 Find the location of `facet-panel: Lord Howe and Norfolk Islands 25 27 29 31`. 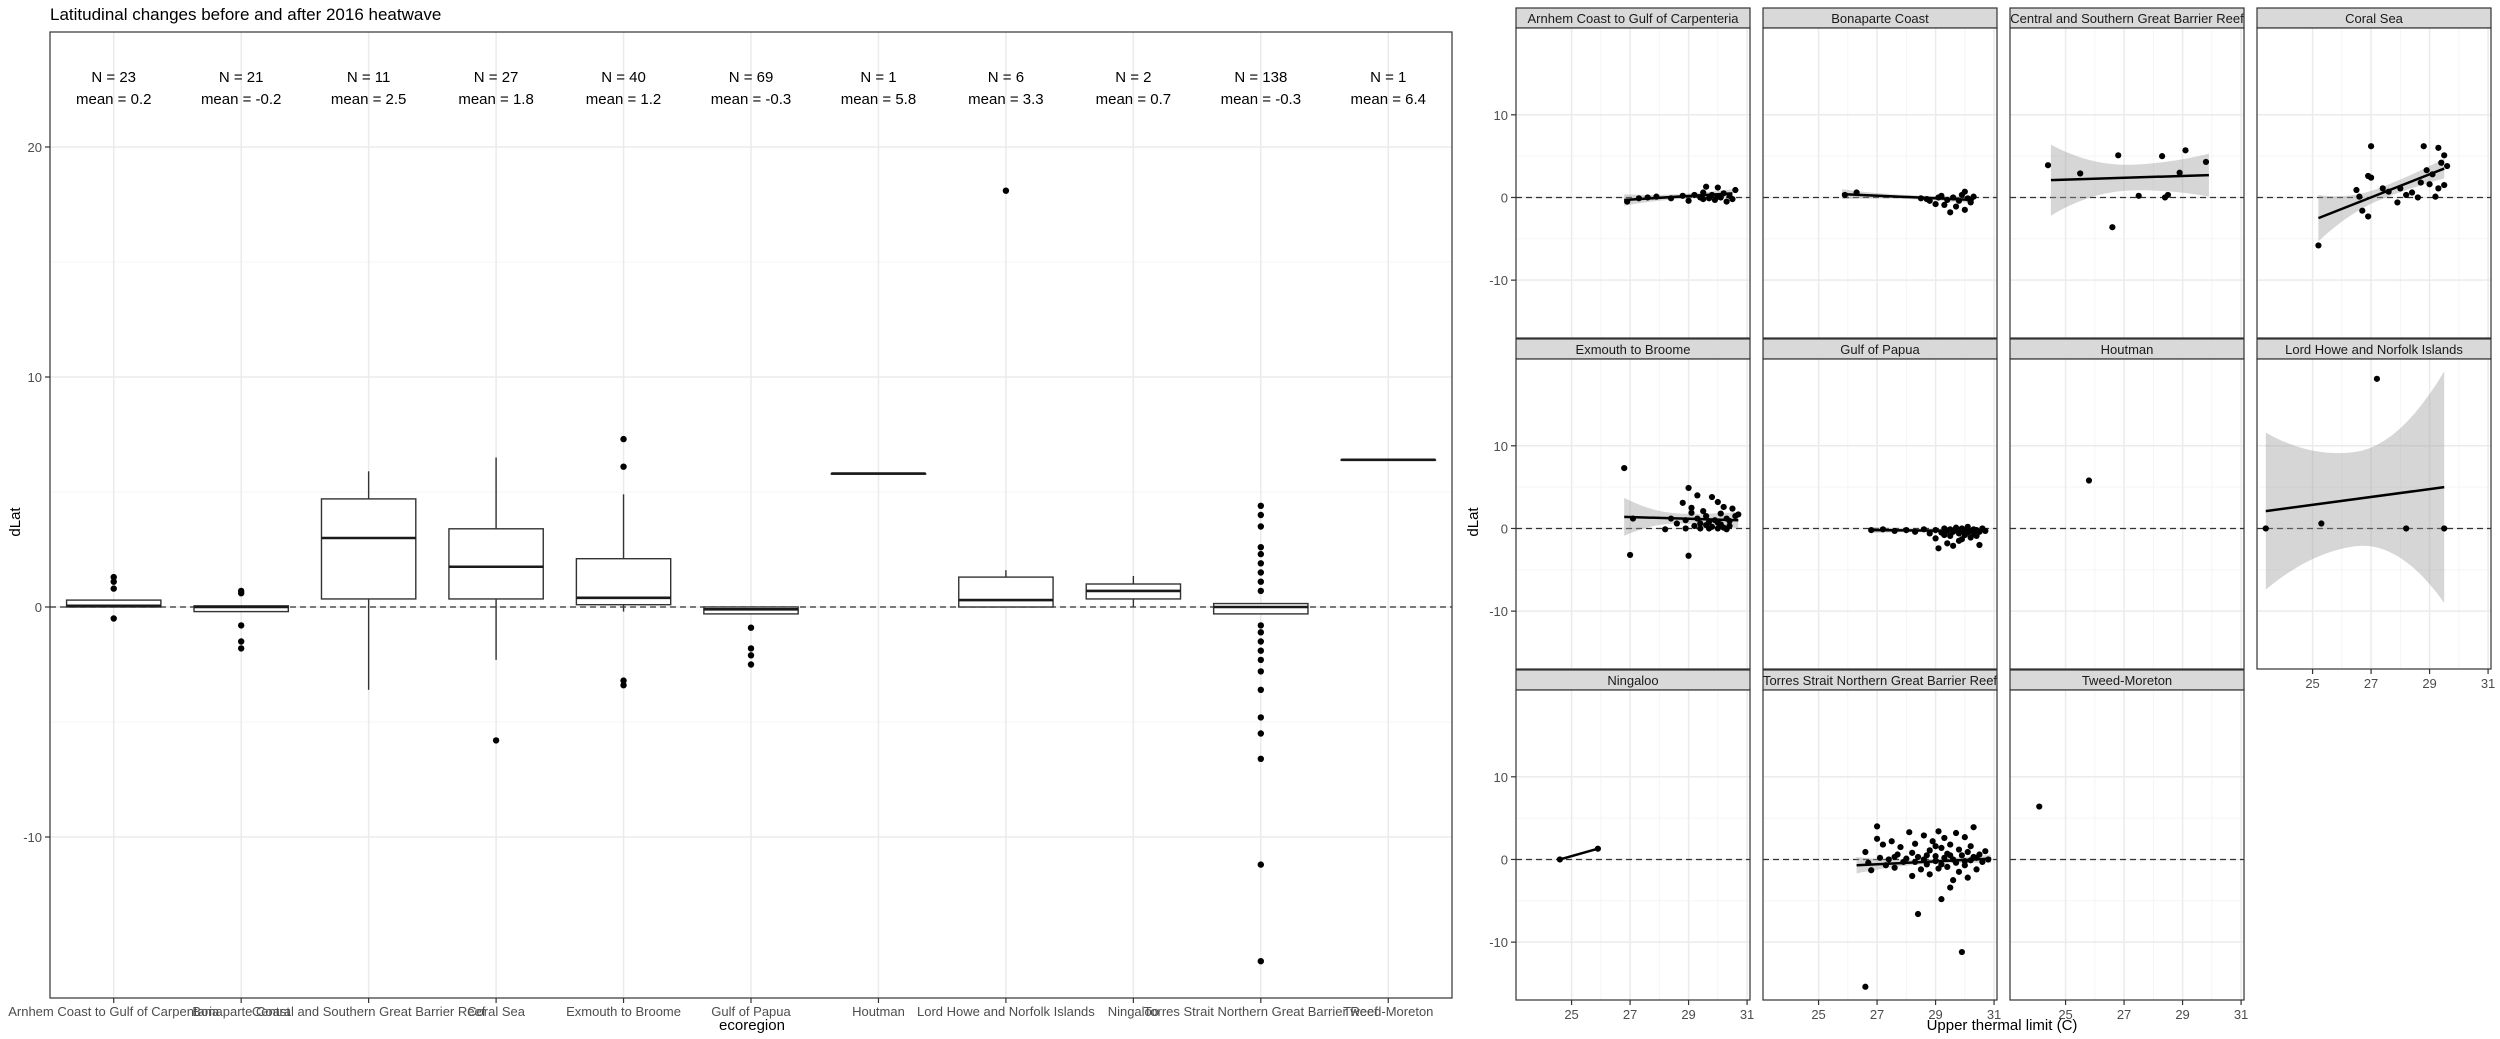

facet-panel: Lord Howe and Norfolk Islands 25 27 29 31 is located at coordinates (2375, 514).